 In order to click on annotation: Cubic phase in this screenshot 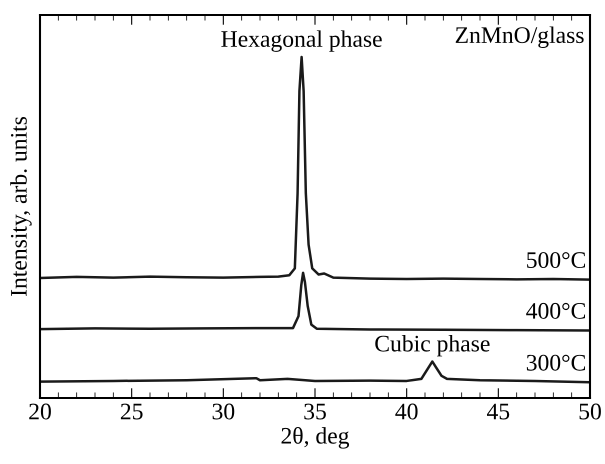, I will do `click(432, 345)`.